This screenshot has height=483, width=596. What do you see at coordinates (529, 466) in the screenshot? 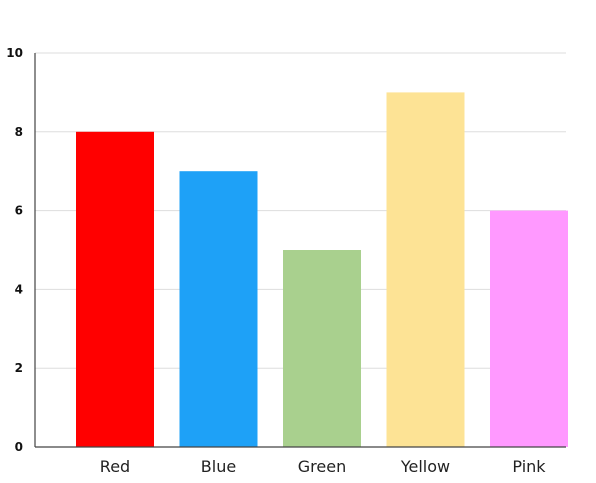
I see `x-tick-label-pink: Pink` at bounding box center [529, 466].